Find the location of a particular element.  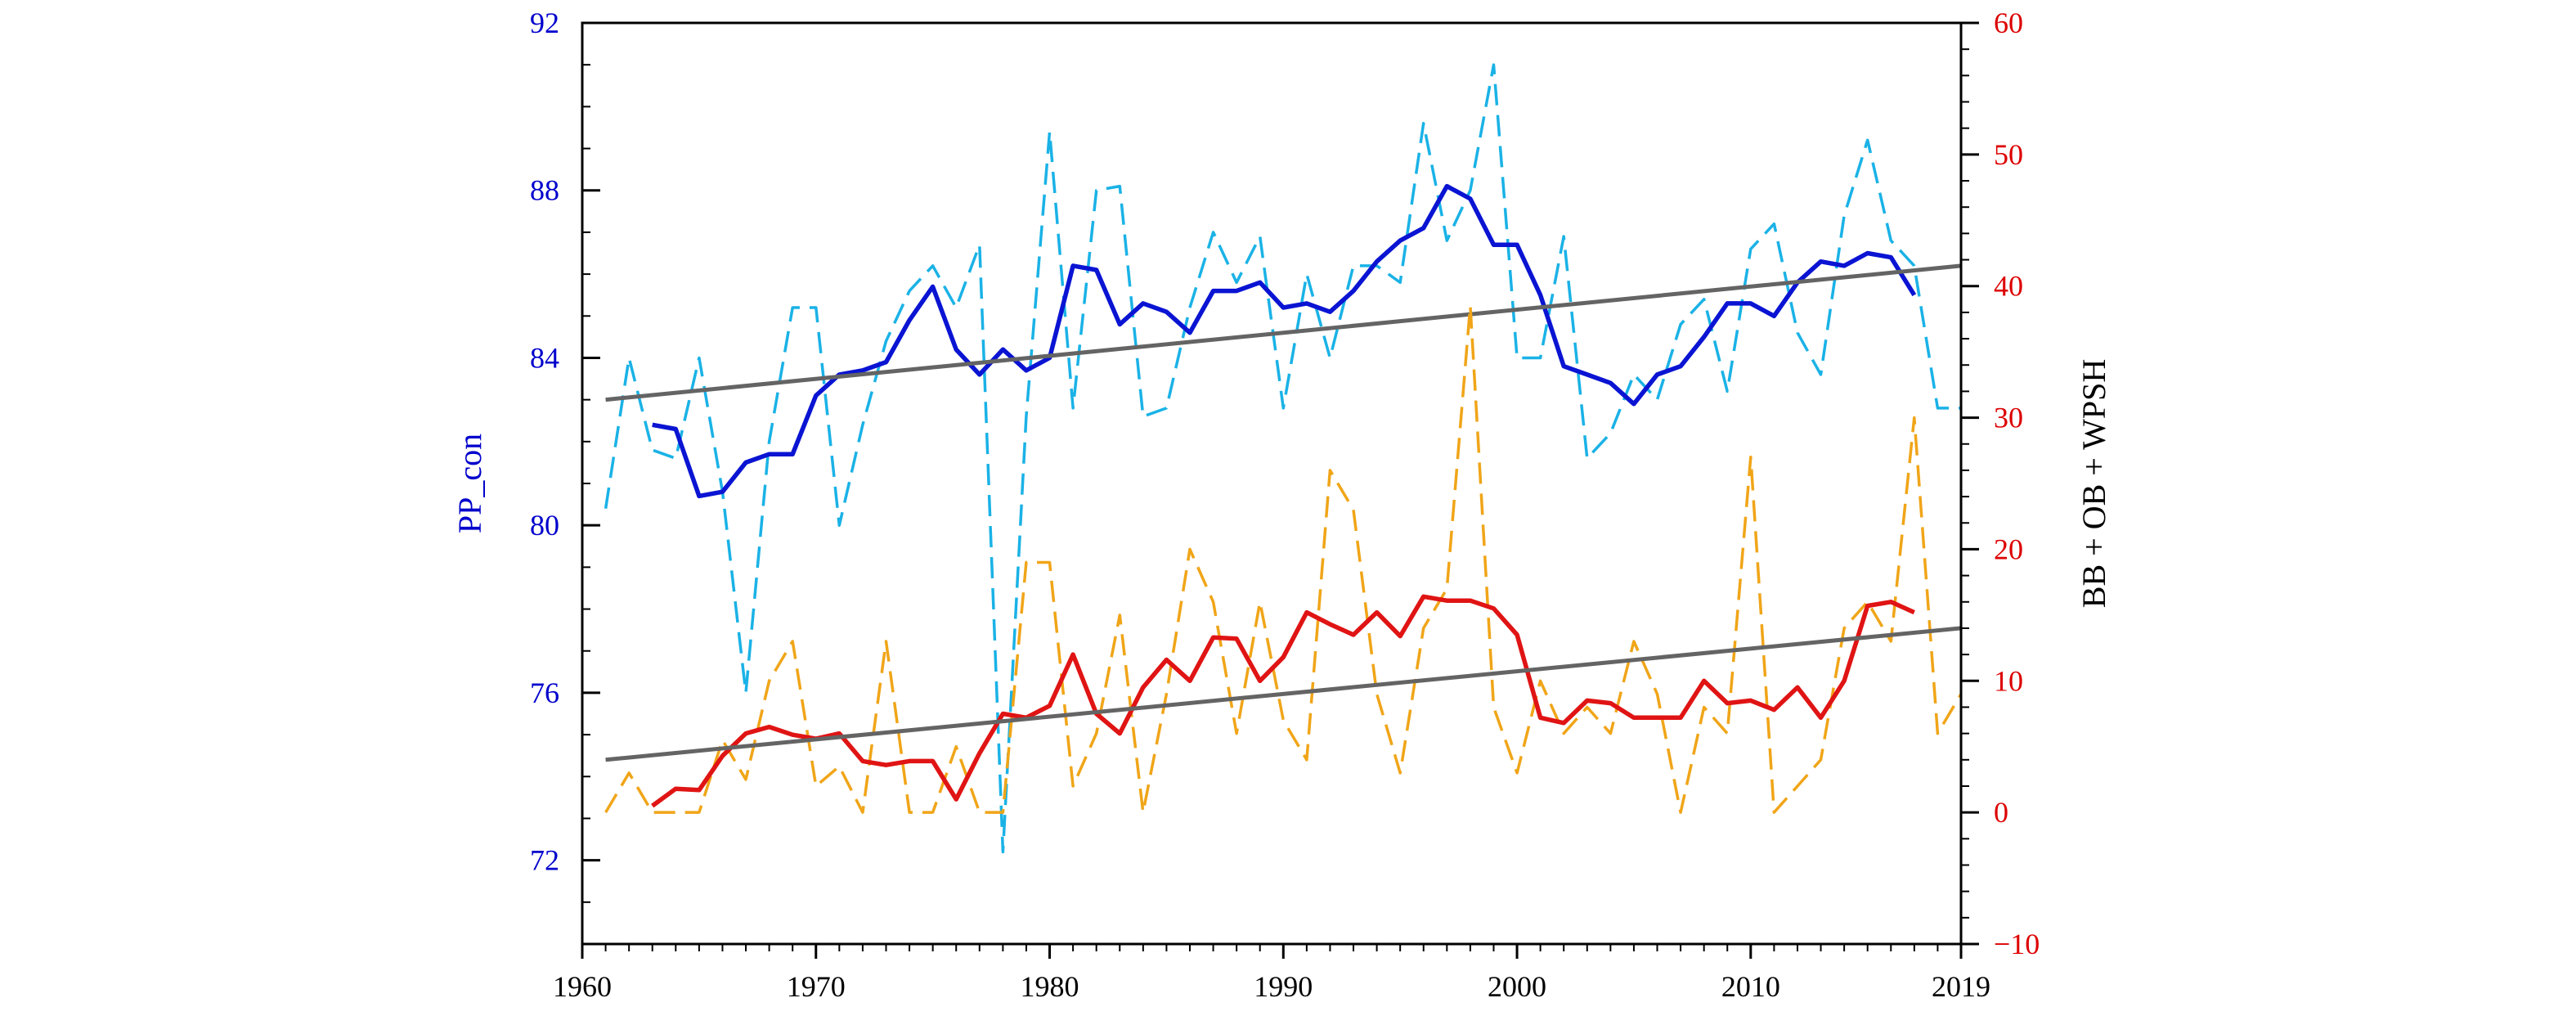

right-axis-title: BB + OB + WPSH is located at coordinates (2094, 483).